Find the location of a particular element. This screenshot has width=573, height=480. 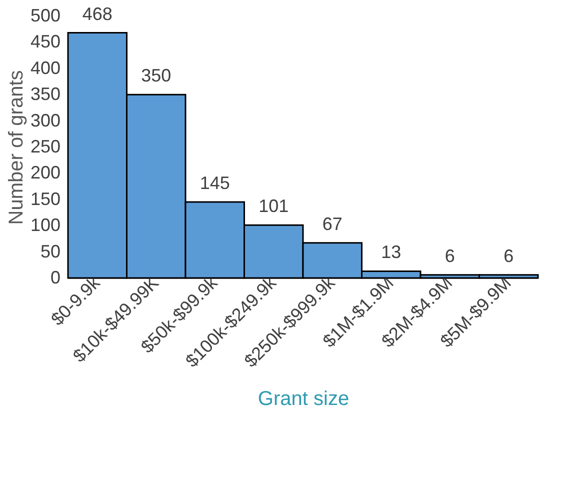

x-axis-title: Grant size is located at coordinates (304, 399).